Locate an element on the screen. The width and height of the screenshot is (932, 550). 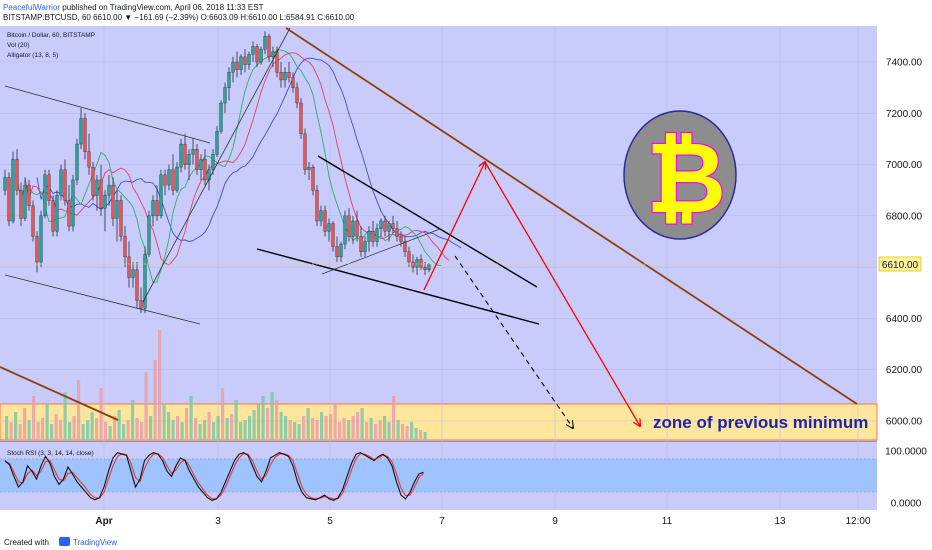
legend-alligator: Alligator (13, 8, 5) is located at coordinates (32, 55).